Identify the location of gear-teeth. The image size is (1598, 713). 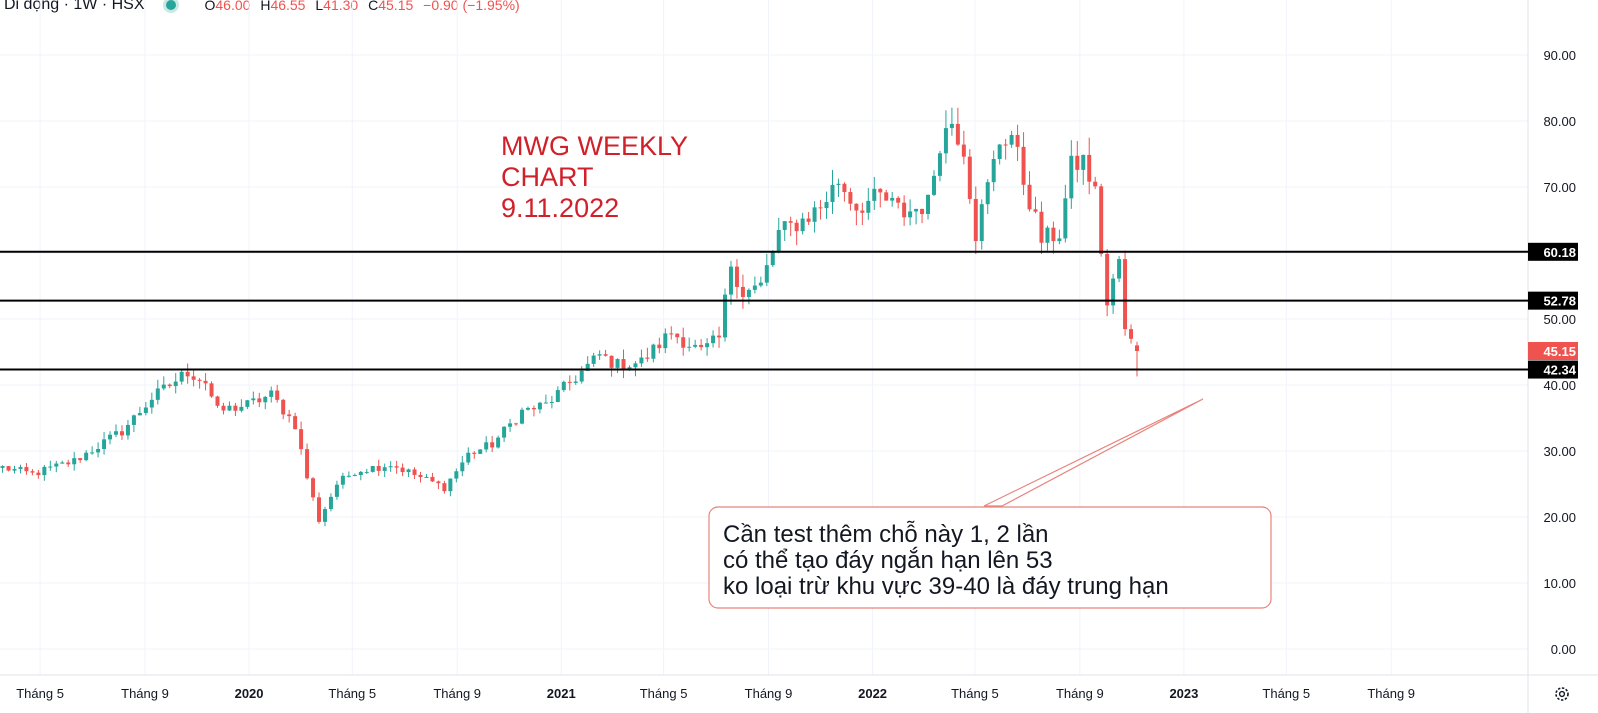
(1562, 694).